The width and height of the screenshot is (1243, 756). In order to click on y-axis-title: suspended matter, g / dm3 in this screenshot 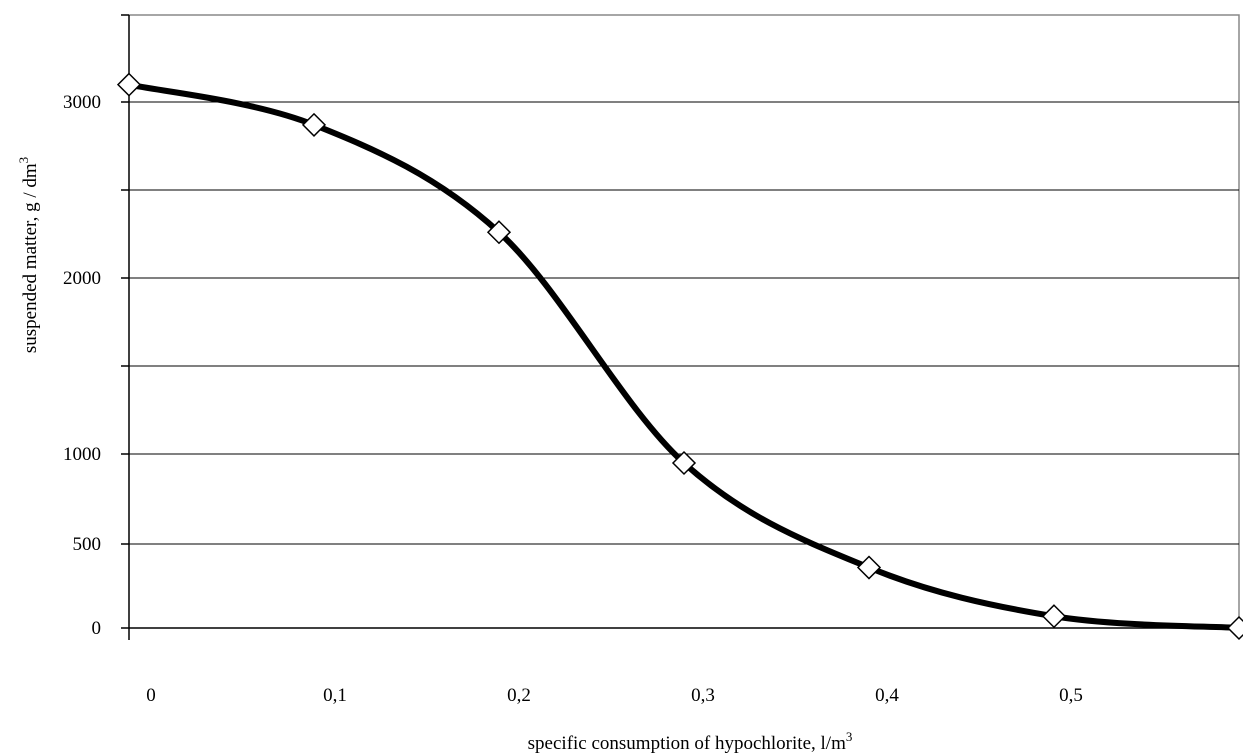, I will do `click(28, 255)`.